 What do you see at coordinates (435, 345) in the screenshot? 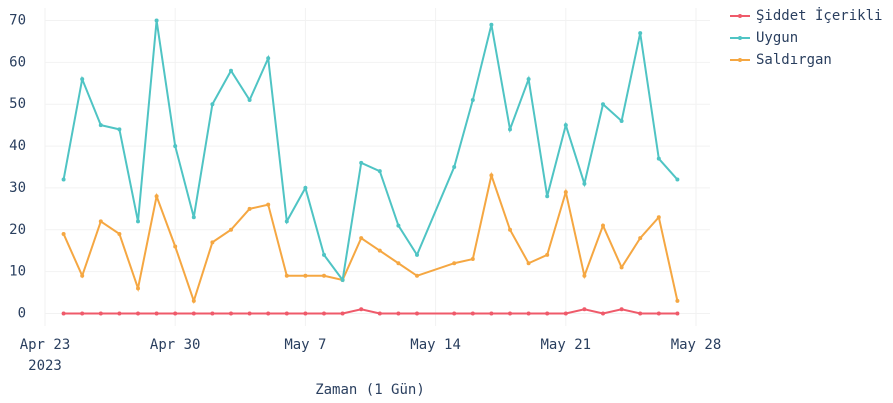
I see `x-tick-label: May 14` at bounding box center [435, 345].